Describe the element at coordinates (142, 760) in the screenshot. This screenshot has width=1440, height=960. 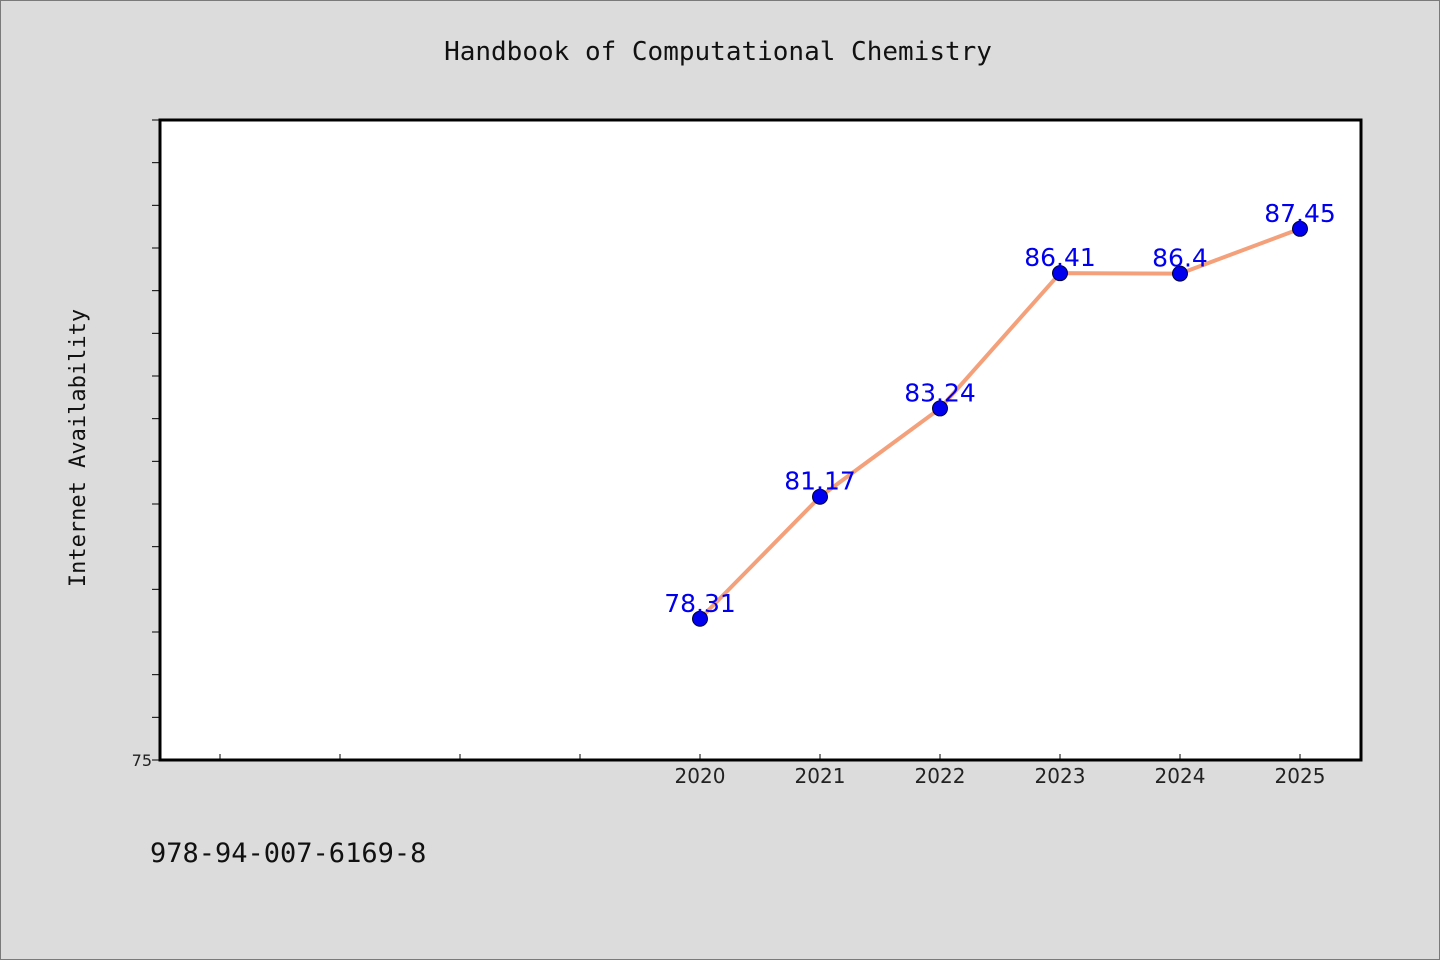
I see `y-tick-label: 75` at that location.